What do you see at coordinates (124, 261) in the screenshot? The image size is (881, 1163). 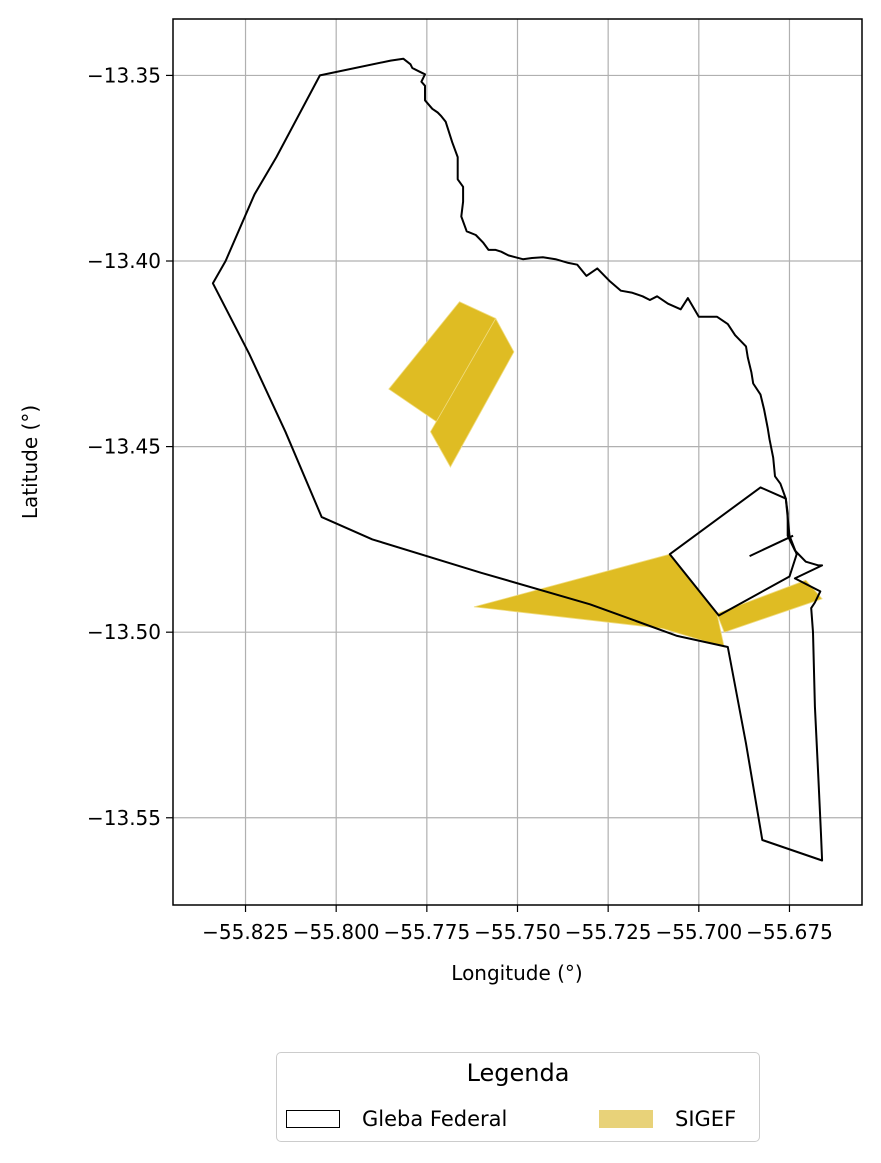 I see `y-tick-label: −13.40` at bounding box center [124, 261].